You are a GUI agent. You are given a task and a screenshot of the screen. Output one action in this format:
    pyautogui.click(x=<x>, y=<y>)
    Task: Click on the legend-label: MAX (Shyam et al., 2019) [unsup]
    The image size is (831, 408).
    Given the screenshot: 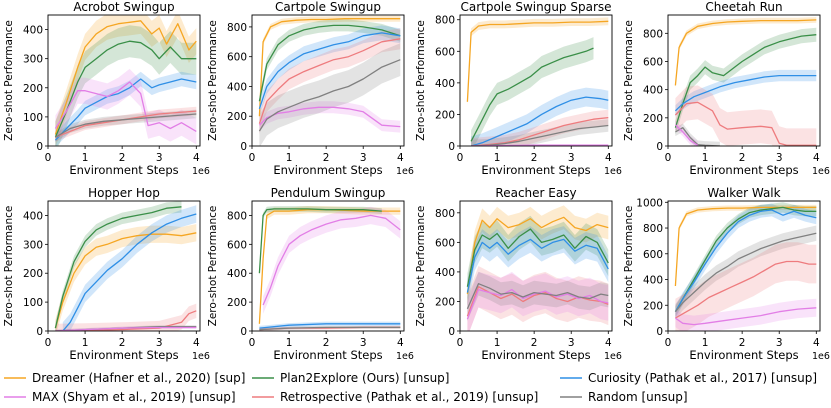 What is the action you would take?
    pyautogui.click(x=134, y=397)
    